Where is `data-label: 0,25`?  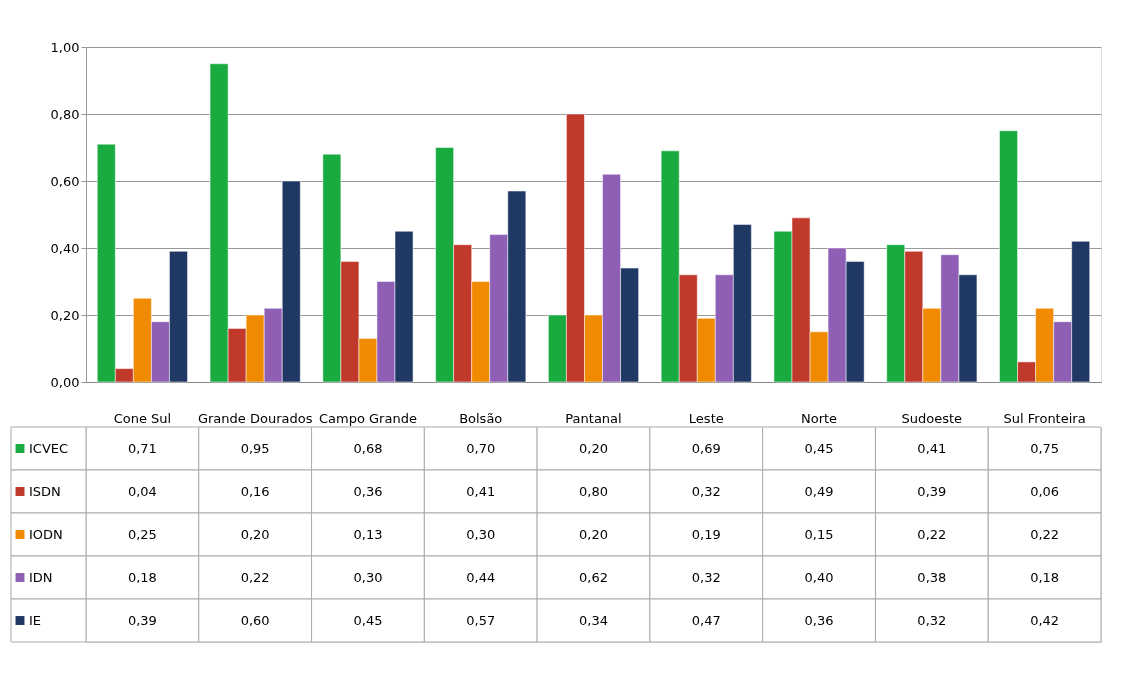 data-label: 0,25 is located at coordinates (142, 534).